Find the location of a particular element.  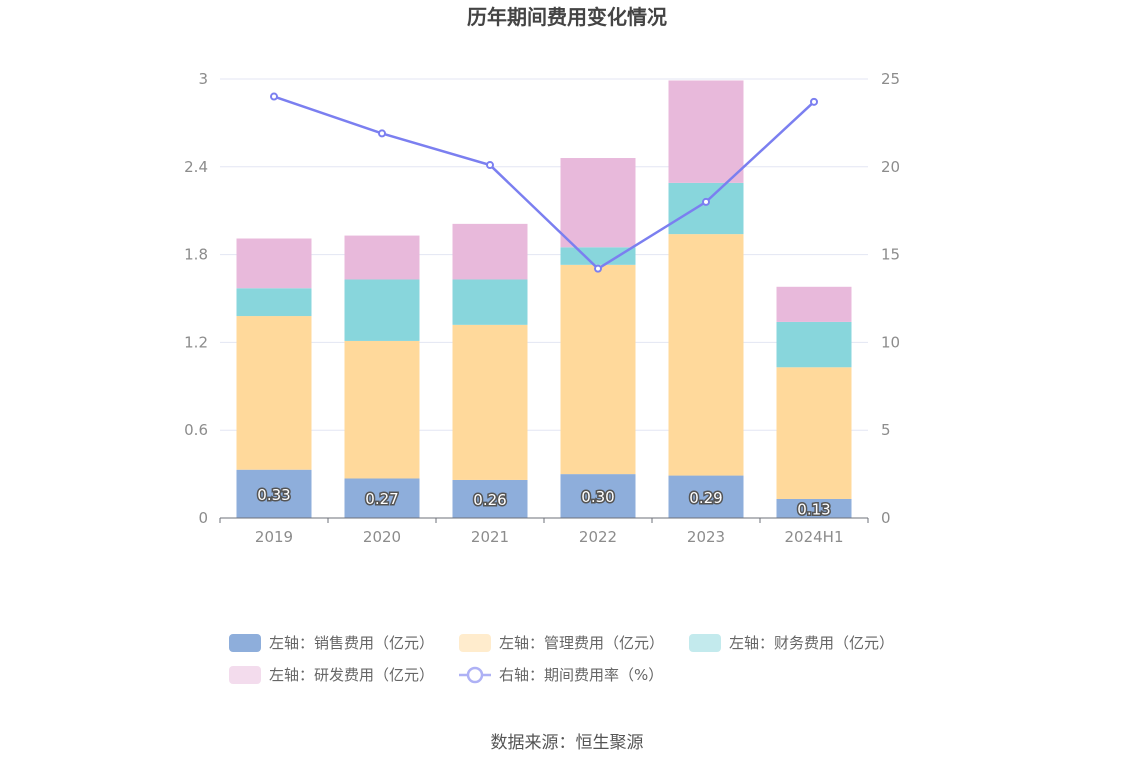

bar-data-label: 0.33 is located at coordinates (273, 495).